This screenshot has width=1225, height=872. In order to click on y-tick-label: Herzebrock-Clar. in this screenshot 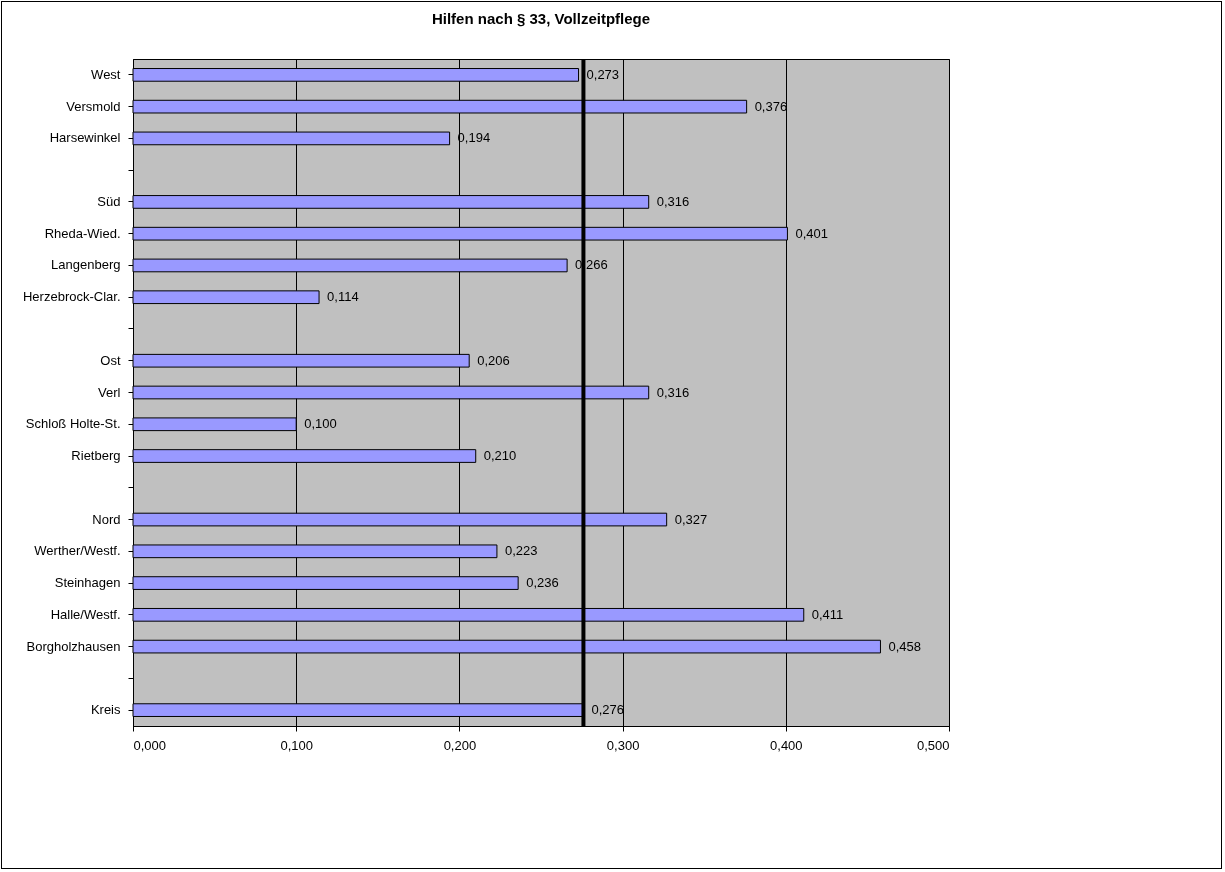, I will do `click(71, 297)`.